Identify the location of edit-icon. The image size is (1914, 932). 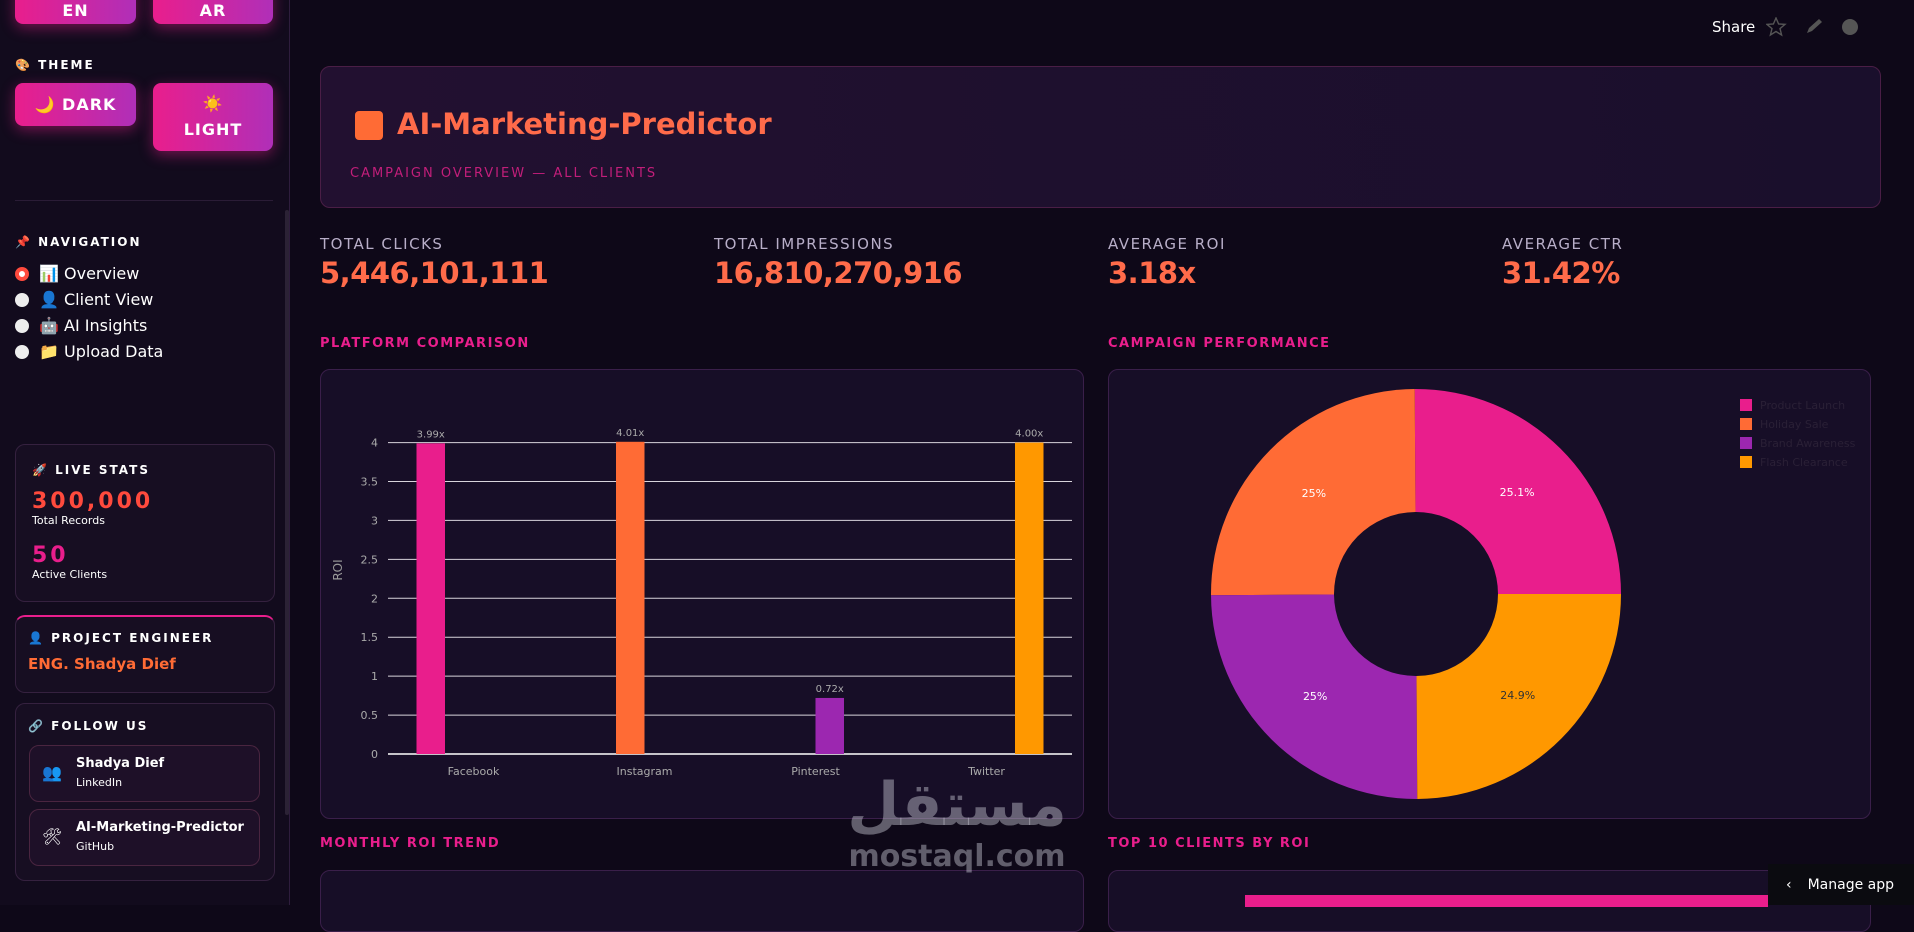
(1814, 26).